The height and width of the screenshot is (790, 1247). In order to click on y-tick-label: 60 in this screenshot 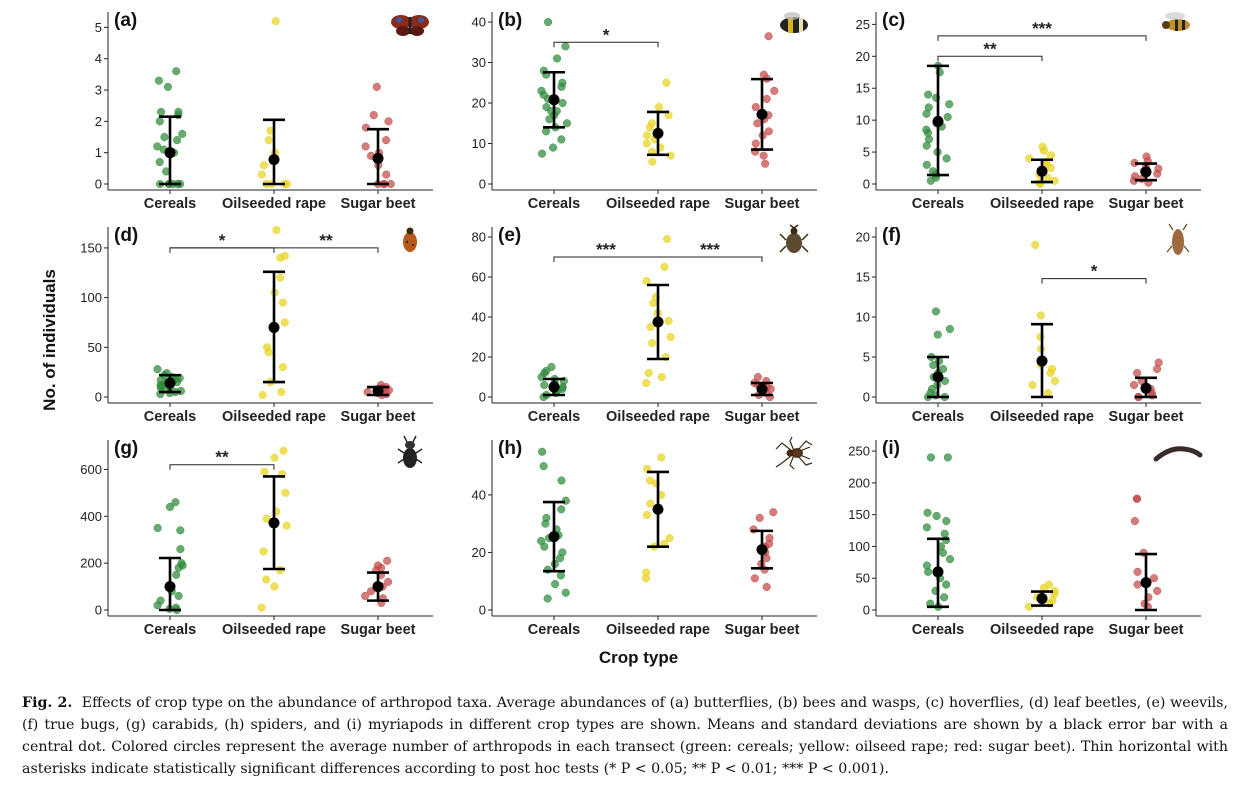, I will do `click(479, 277)`.